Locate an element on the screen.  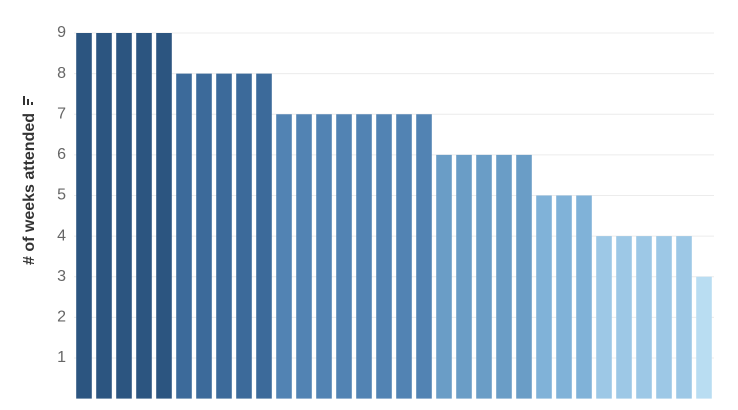
y-tick-label: 4 is located at coordinates (61, 235).